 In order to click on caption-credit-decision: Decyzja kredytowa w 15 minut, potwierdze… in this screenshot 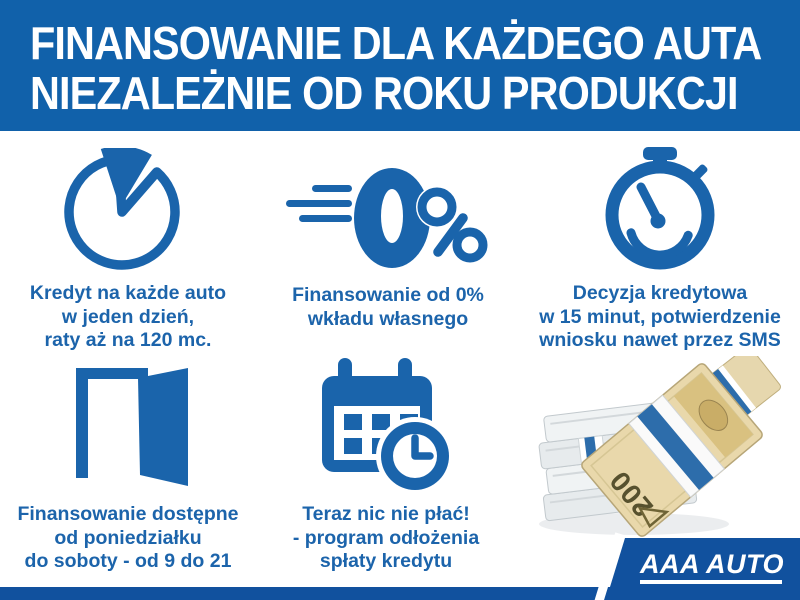, I will do `click(660, 316)`.